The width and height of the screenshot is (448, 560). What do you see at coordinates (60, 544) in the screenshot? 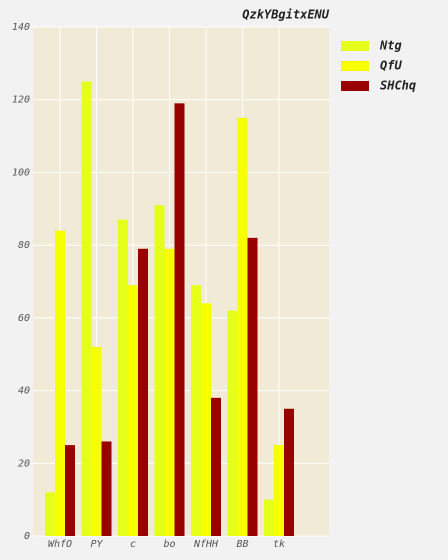
I see `x-tick-label: WhfO` at bounding box center [60, 544].